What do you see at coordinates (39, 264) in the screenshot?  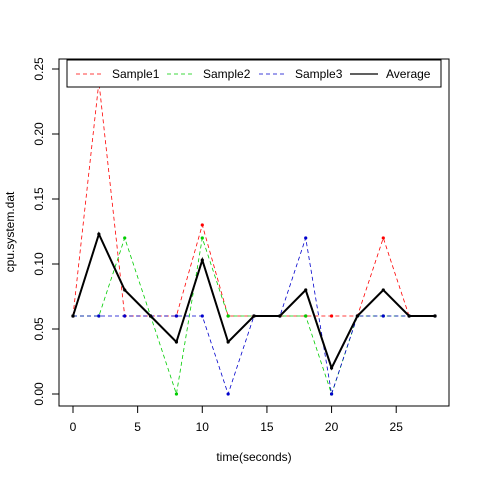 I see `y-tick-label: 0.10` at bounding box center [39, 264].